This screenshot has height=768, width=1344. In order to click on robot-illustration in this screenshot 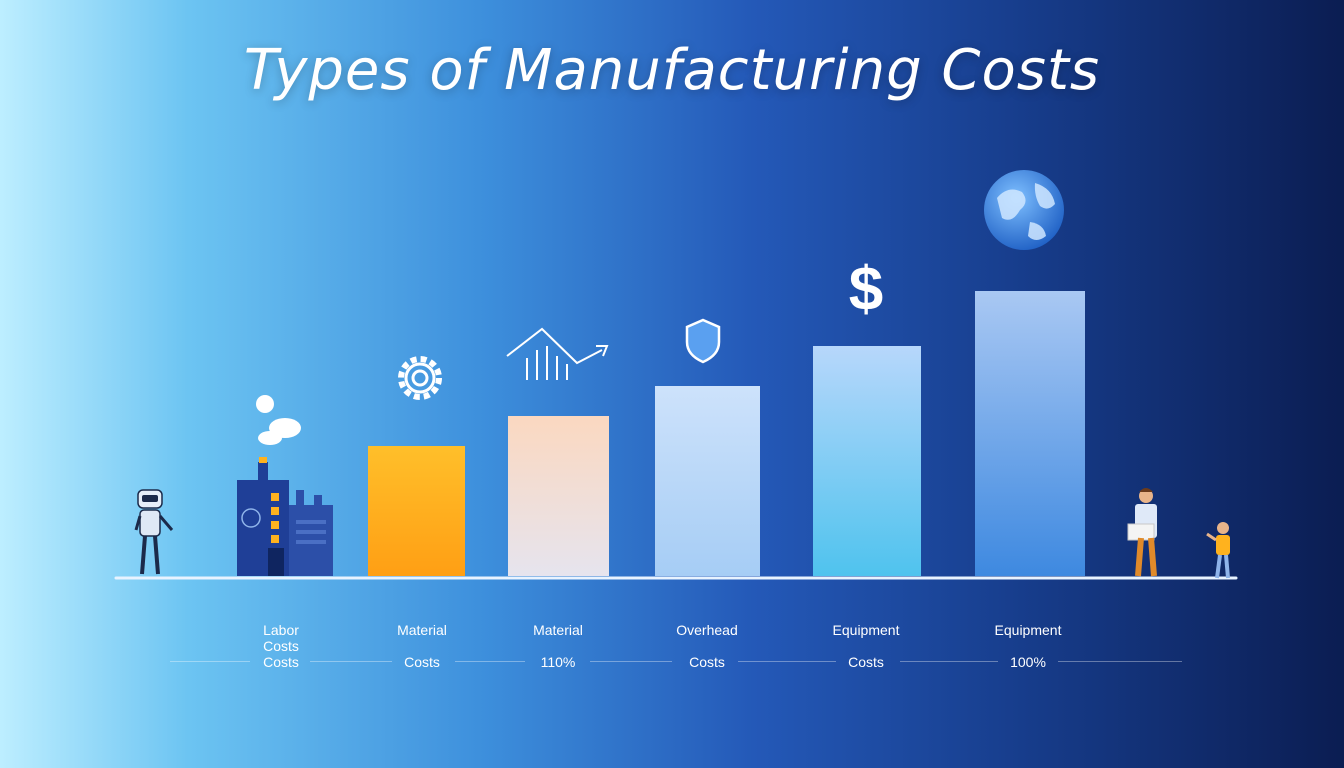, I will do `click(154, 532)`.